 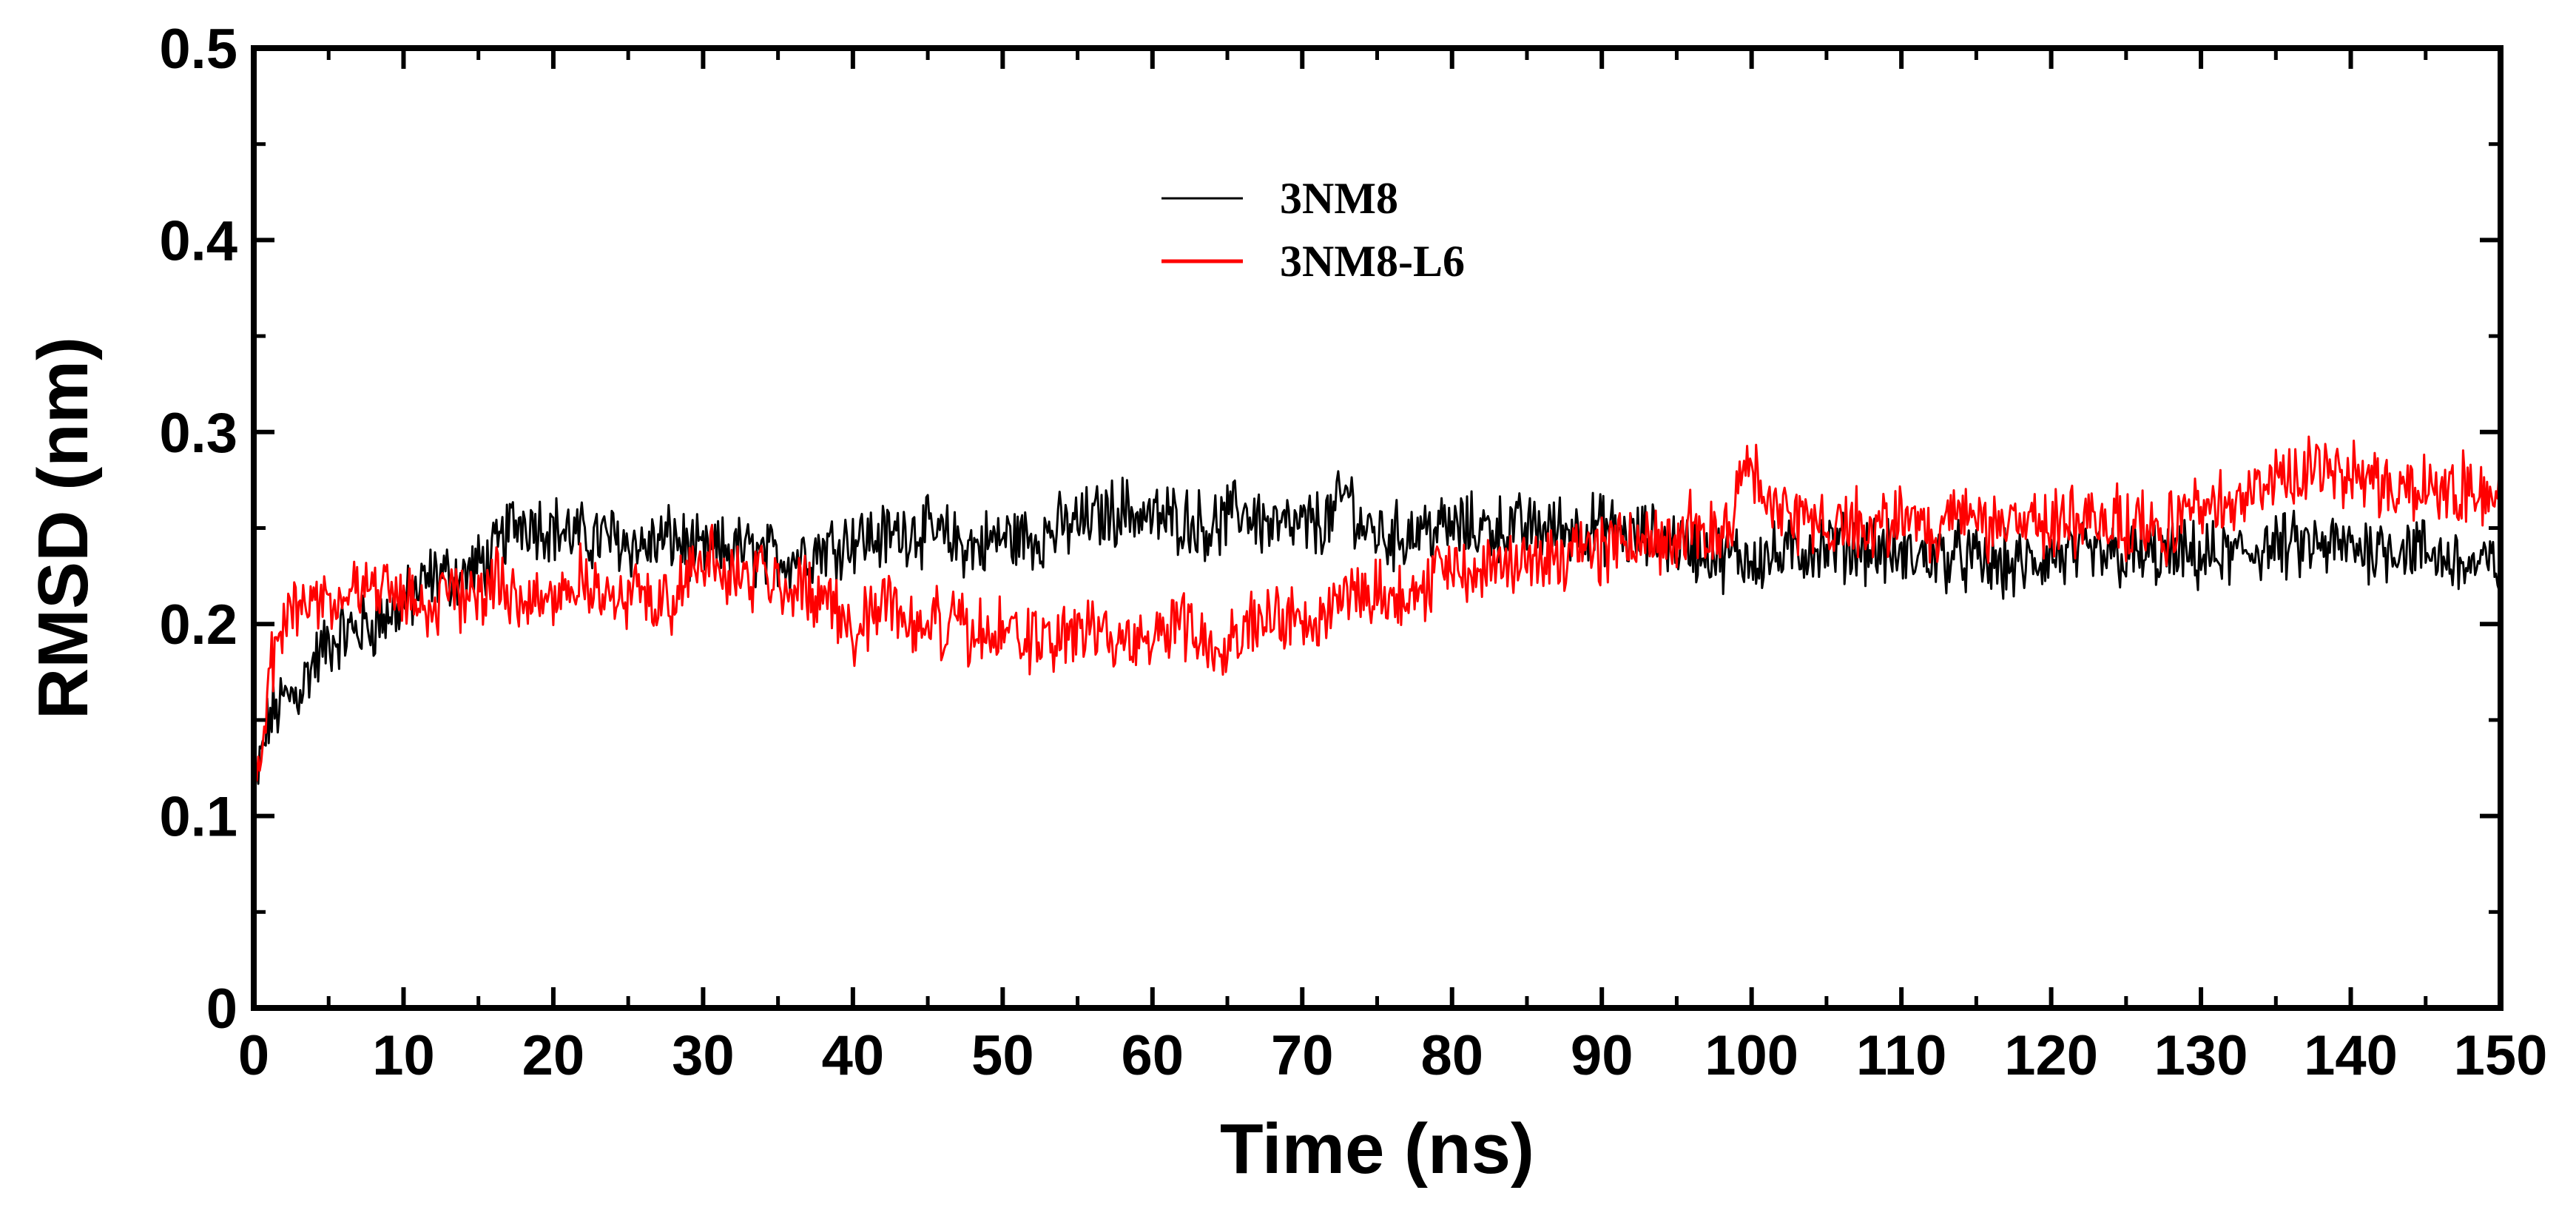 What do you see at coordinates (198, 818) in the screenshot?
I see `y-tick-label: 0.1` at bounding box center [198, 818].